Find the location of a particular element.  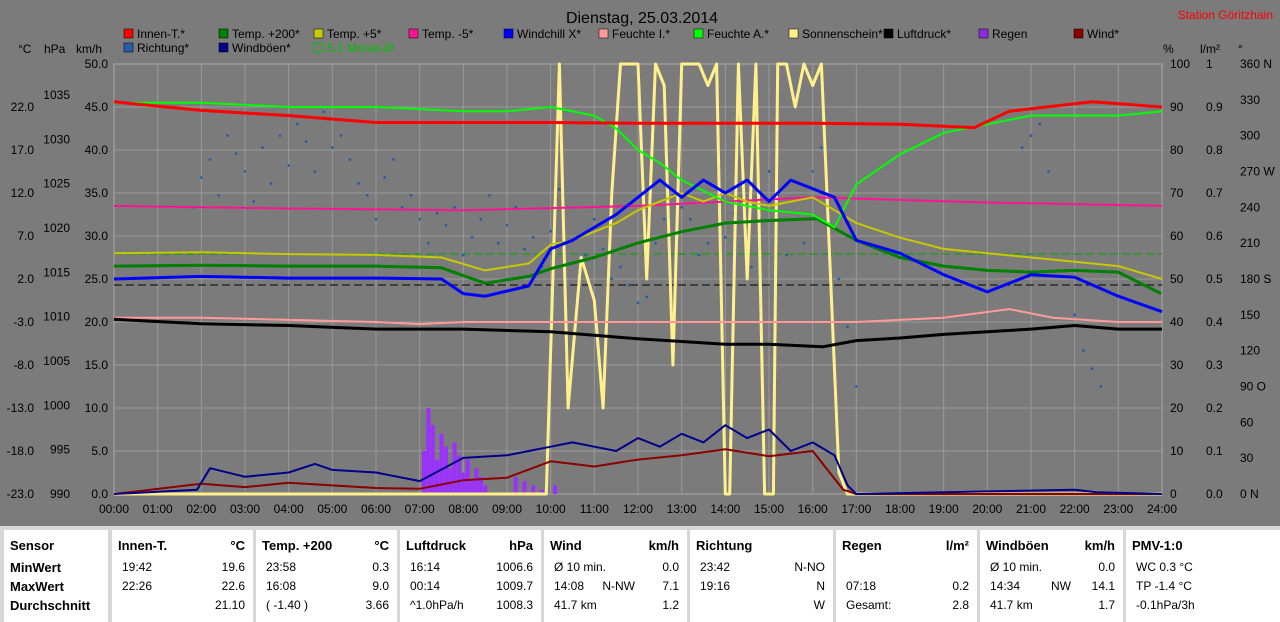

humidity-tick-label: 10 is located at coordinates (1177, 451).